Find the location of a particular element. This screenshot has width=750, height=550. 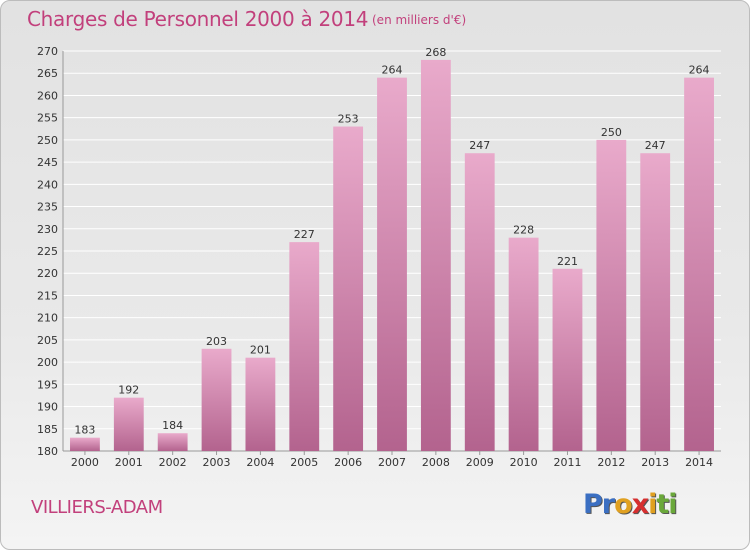

x-tick-label: 2010 is located at coordinates (524, 462).